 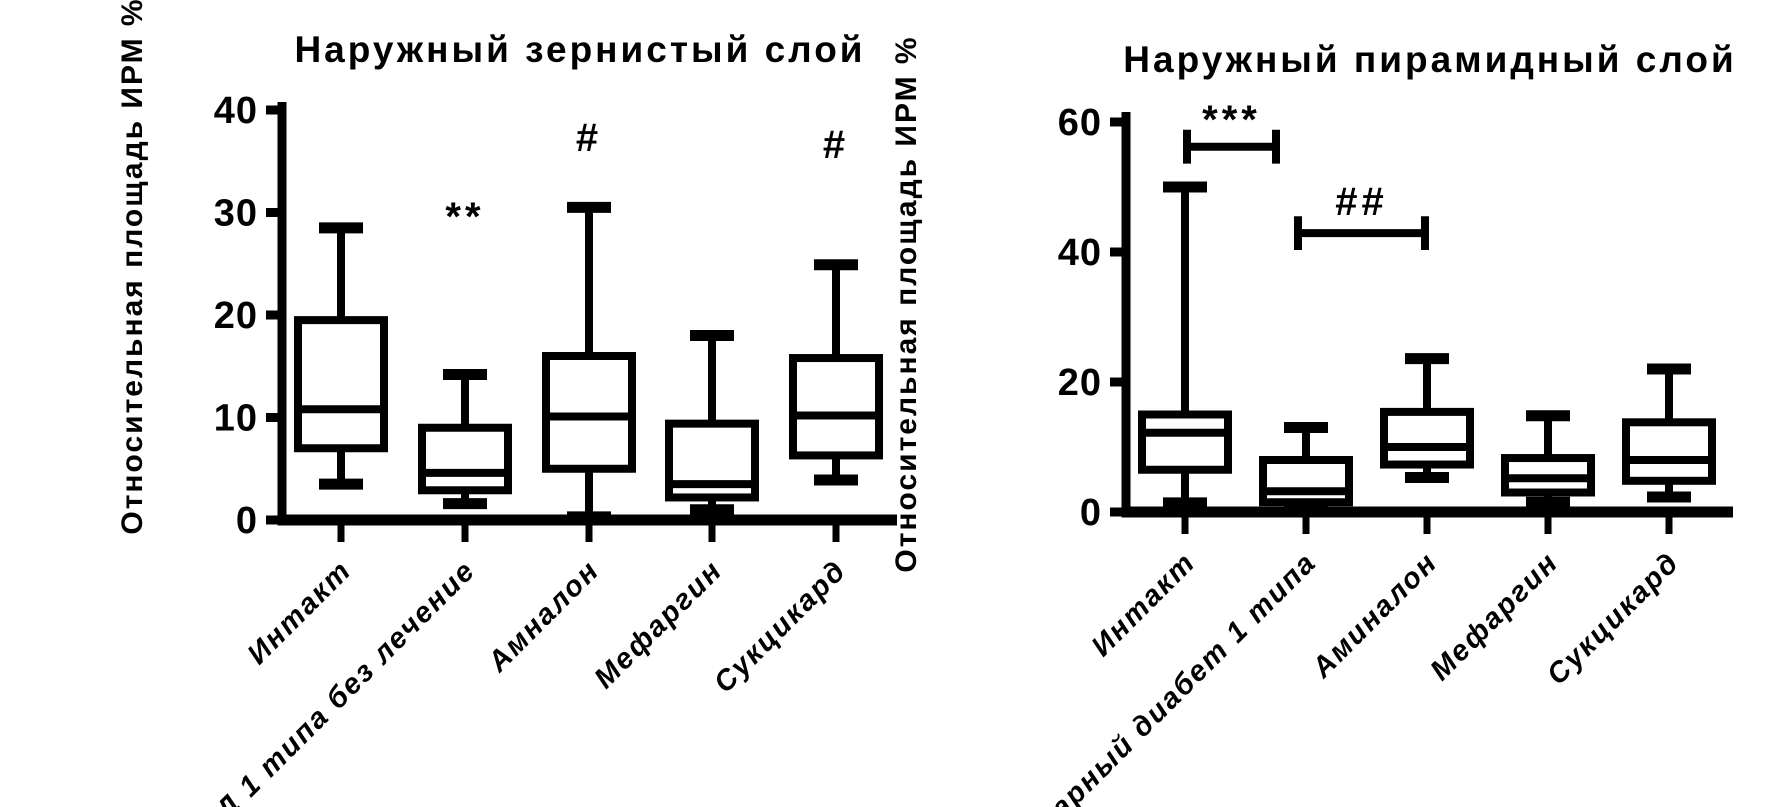 What do you see at coordinates (579, 49) in the screenshot?
I see `chart-title: Наружный зернистый слой` at bounding box center [579, 49].